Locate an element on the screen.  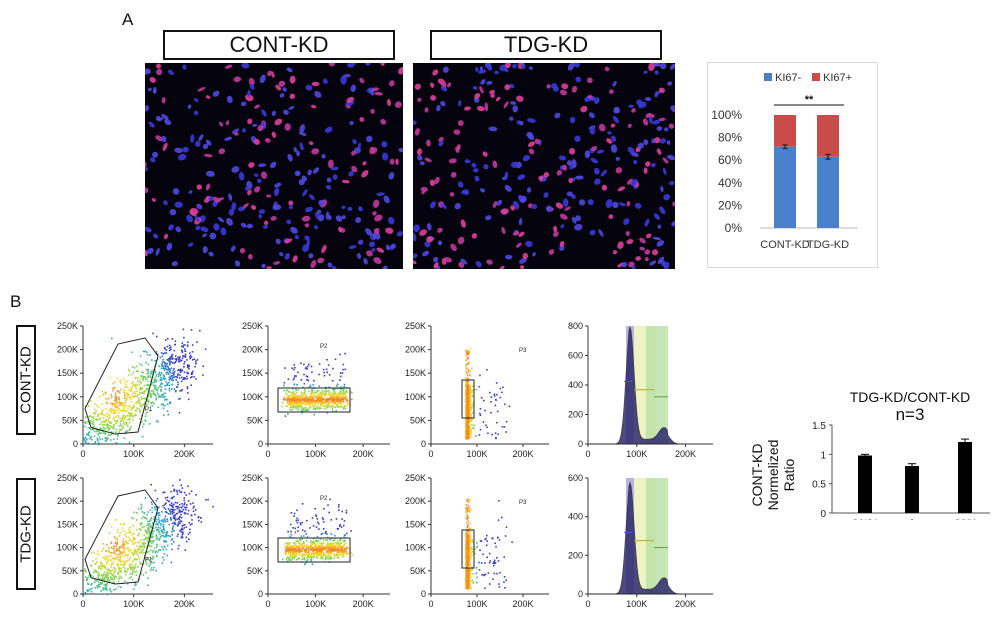
x-tick-label: 0 is located at coordinates (430, 604).